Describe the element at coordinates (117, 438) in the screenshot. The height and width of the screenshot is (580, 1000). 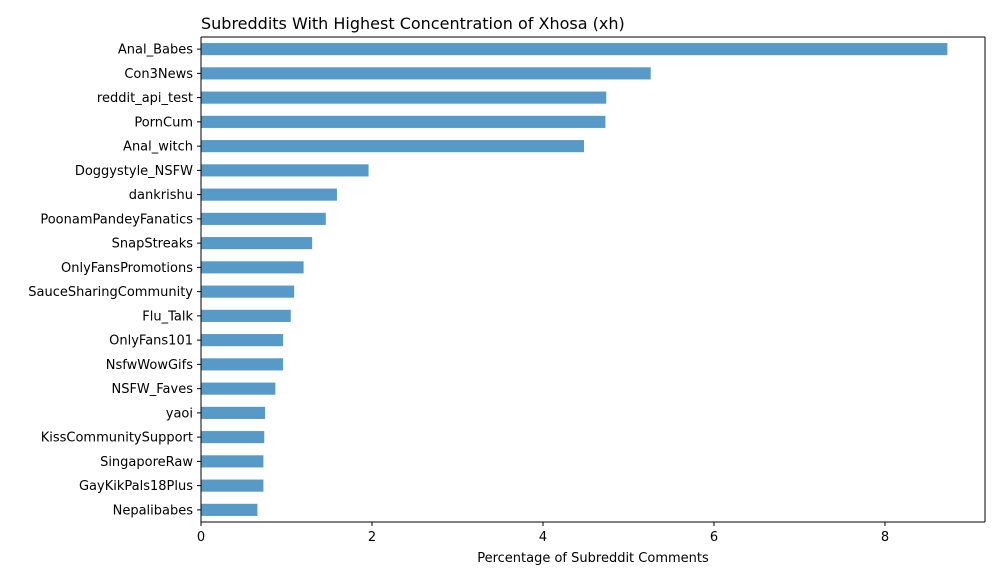
I see `y-tick-label: KissCommunitySupport` at that location.